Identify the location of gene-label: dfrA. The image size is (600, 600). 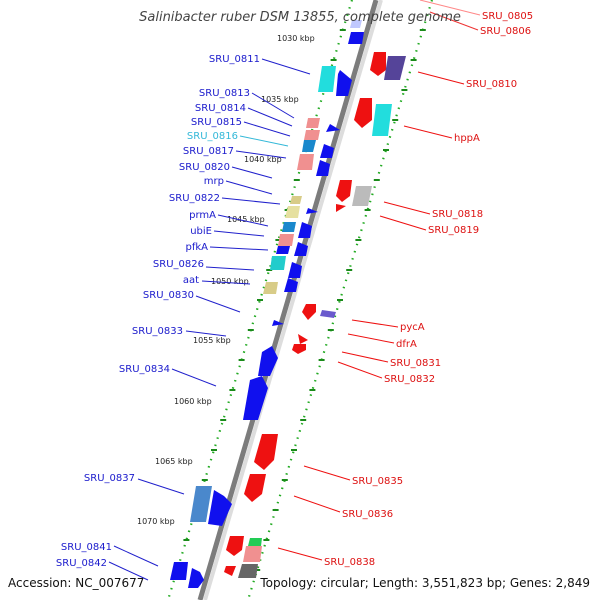
(406, 344).